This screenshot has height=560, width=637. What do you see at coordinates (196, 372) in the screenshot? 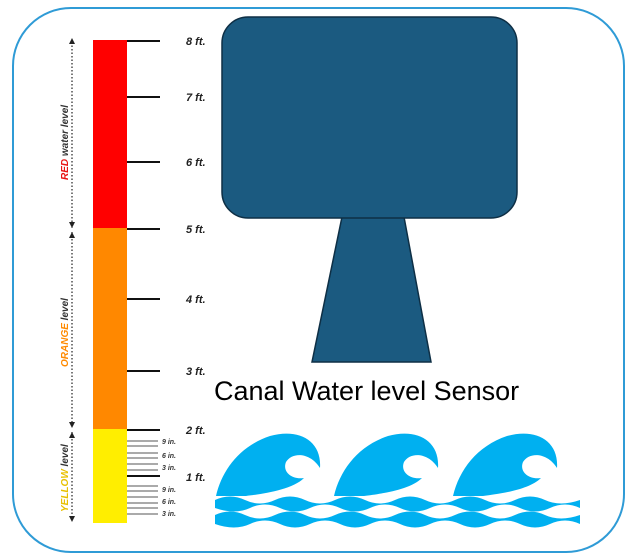
I see `foot-label-3: 3 ft.` at bounding box center [196, 372].